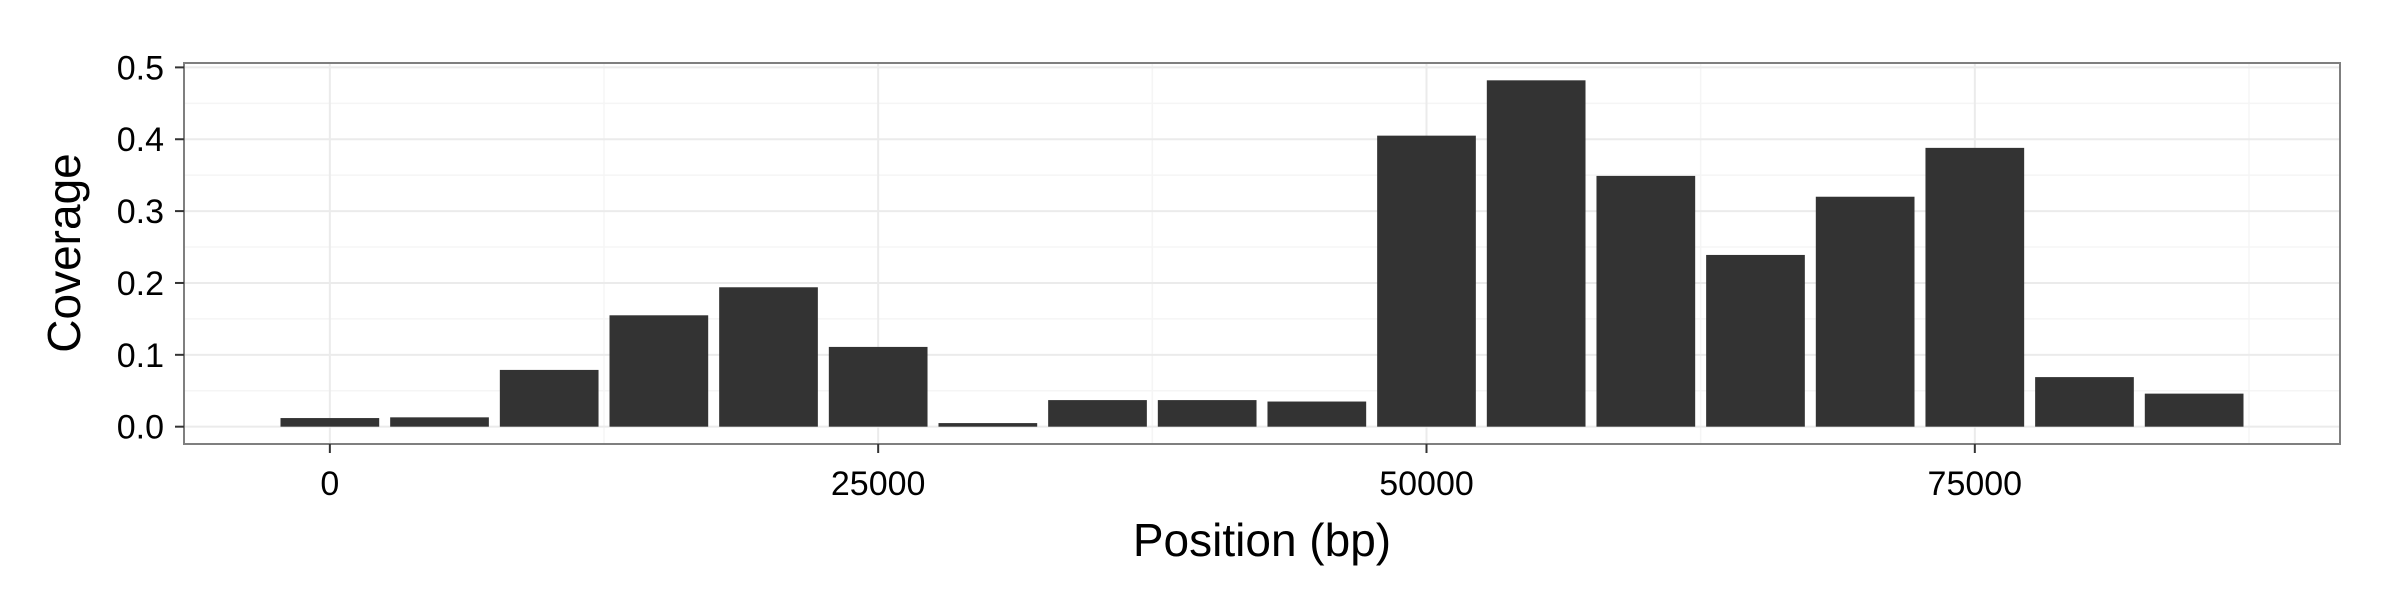 This screenshot has width=2400, height=600. I want to click on y-axis: 0.0 0.1 0.2 0.3 0.4 0.5, so click(150, 248).